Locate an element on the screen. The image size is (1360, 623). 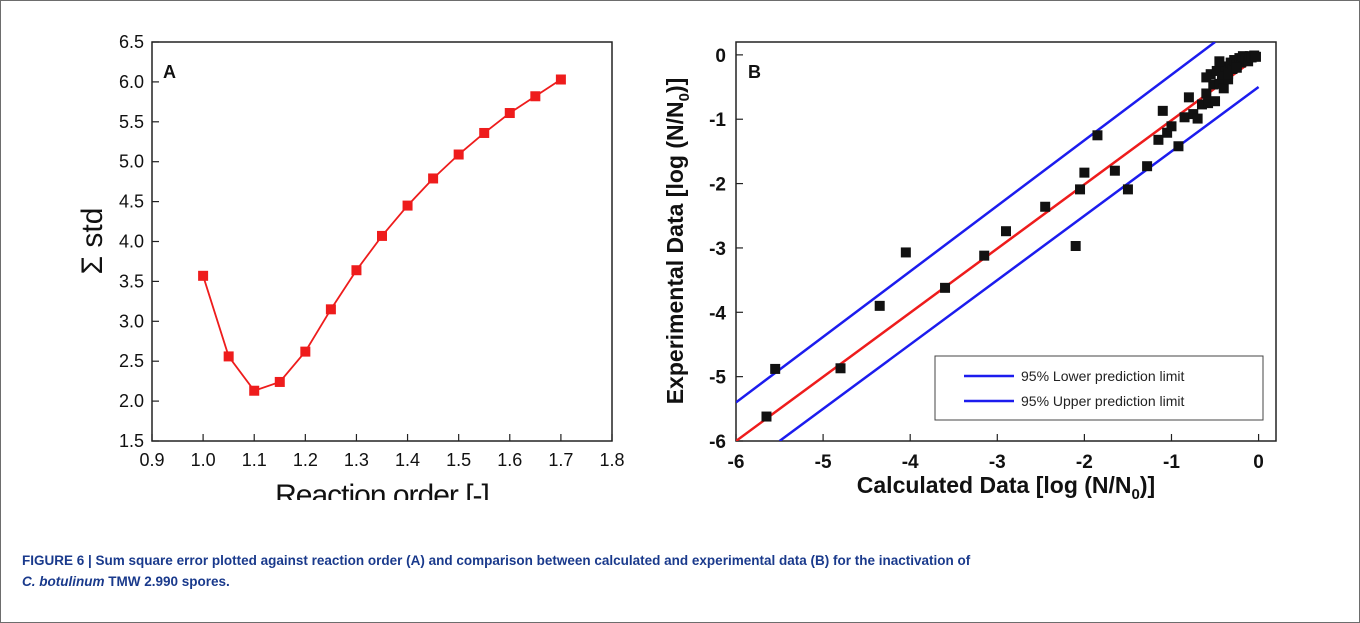
panel-b-x-tick-label: -1 is located at coordinates (1171, 462).